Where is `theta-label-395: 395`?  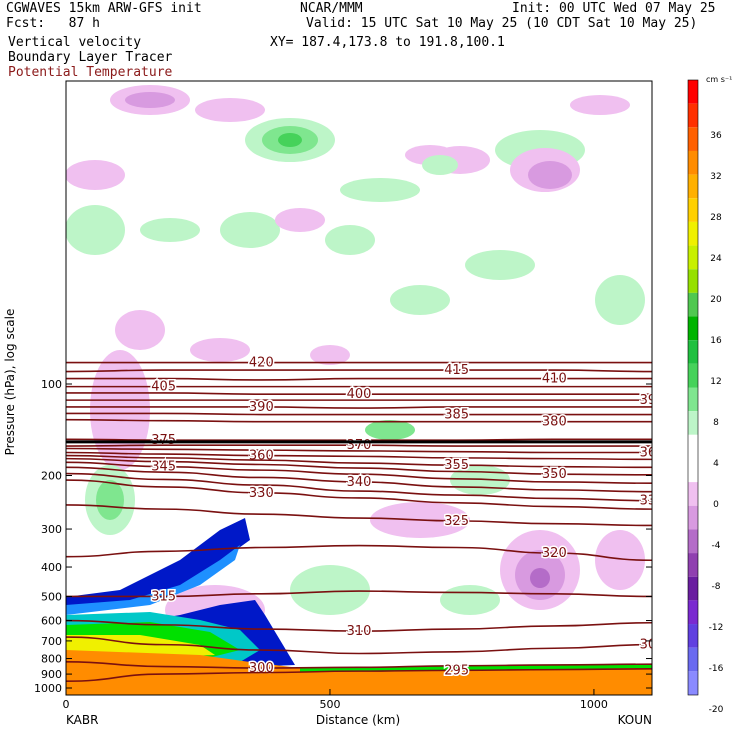 theta-label-395: 395 is located at coordinates (652, 400).